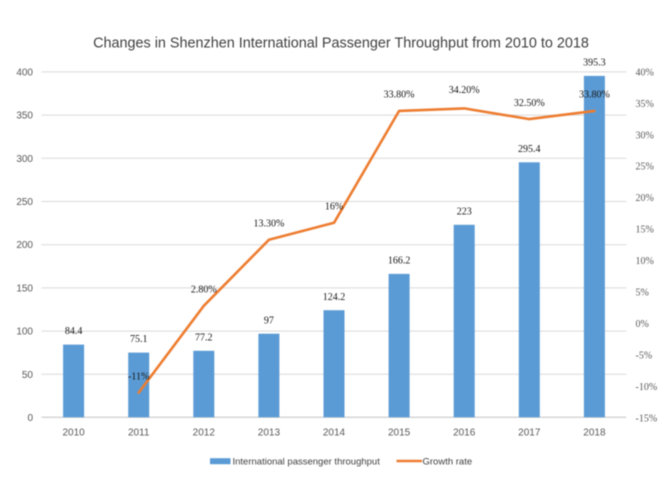 This screenshot has width=668, height=501. I want to click on svg-text: 2016, so click(464, 433).